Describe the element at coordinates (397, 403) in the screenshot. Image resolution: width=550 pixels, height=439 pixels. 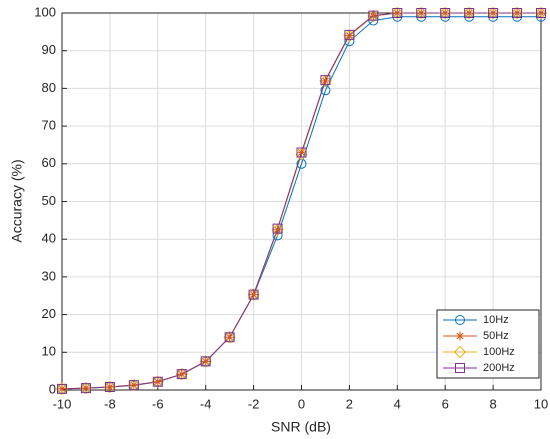
I see `x-tick-label: 4` at that location.